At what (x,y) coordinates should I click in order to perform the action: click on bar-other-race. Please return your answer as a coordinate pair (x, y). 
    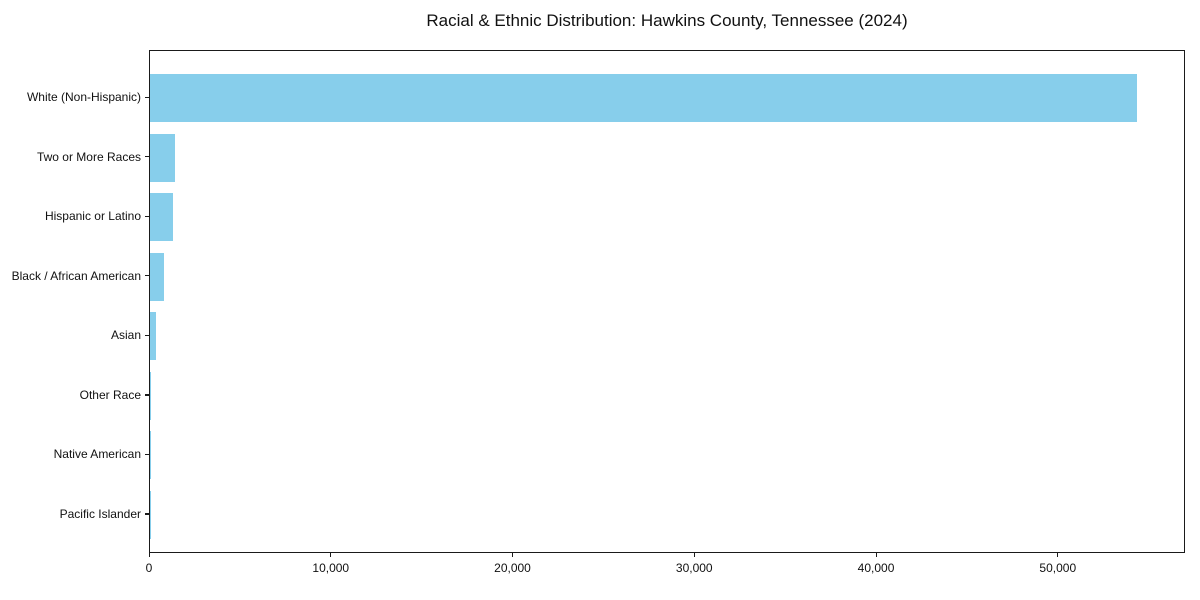
    Looking at the image, I should click on (151, 395).